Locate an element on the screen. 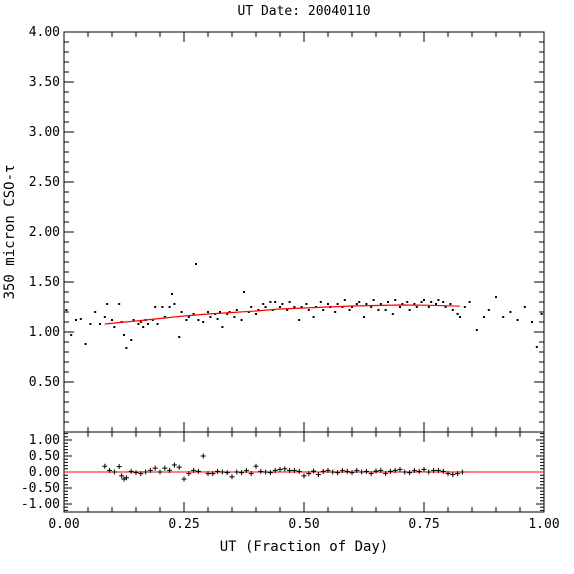  x-tick-label: 0.50 is located at coordinates (303, 524).